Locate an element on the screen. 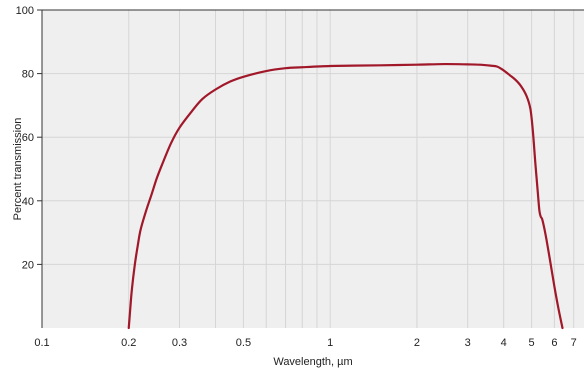  x-tick-label: 7 is located at coordinates (574, 343).